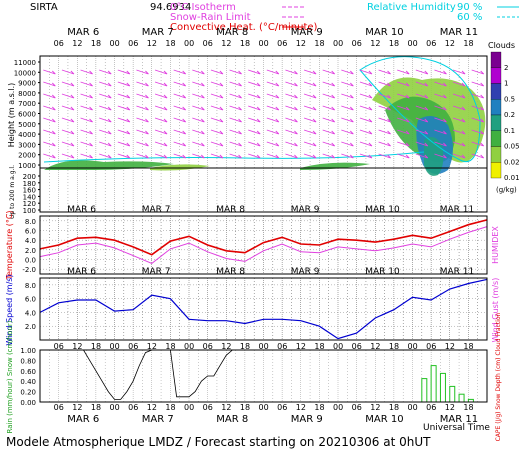 The width and height of the screenshot is (528, 450). What do you see at coordinates (27, 156) in the screenshot?
I see `height-tick-label: 2000` at bounding box center [27, 156].